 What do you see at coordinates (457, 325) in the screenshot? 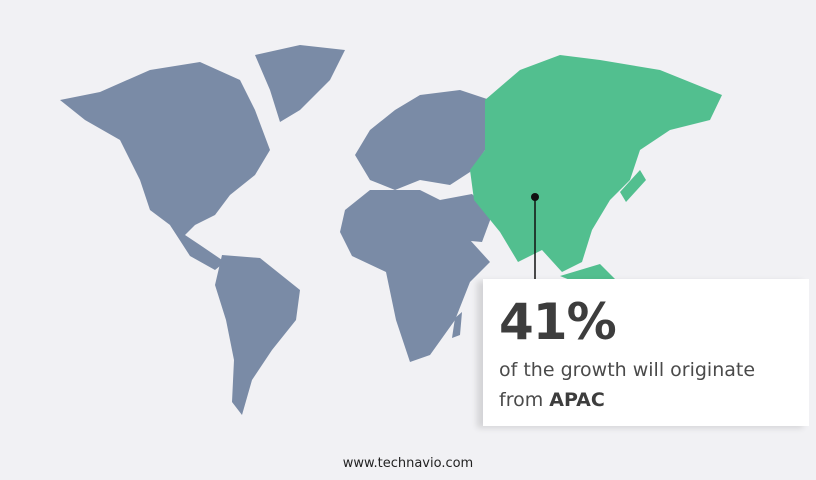
I see `madagascar` at bounding box center [457, 325].